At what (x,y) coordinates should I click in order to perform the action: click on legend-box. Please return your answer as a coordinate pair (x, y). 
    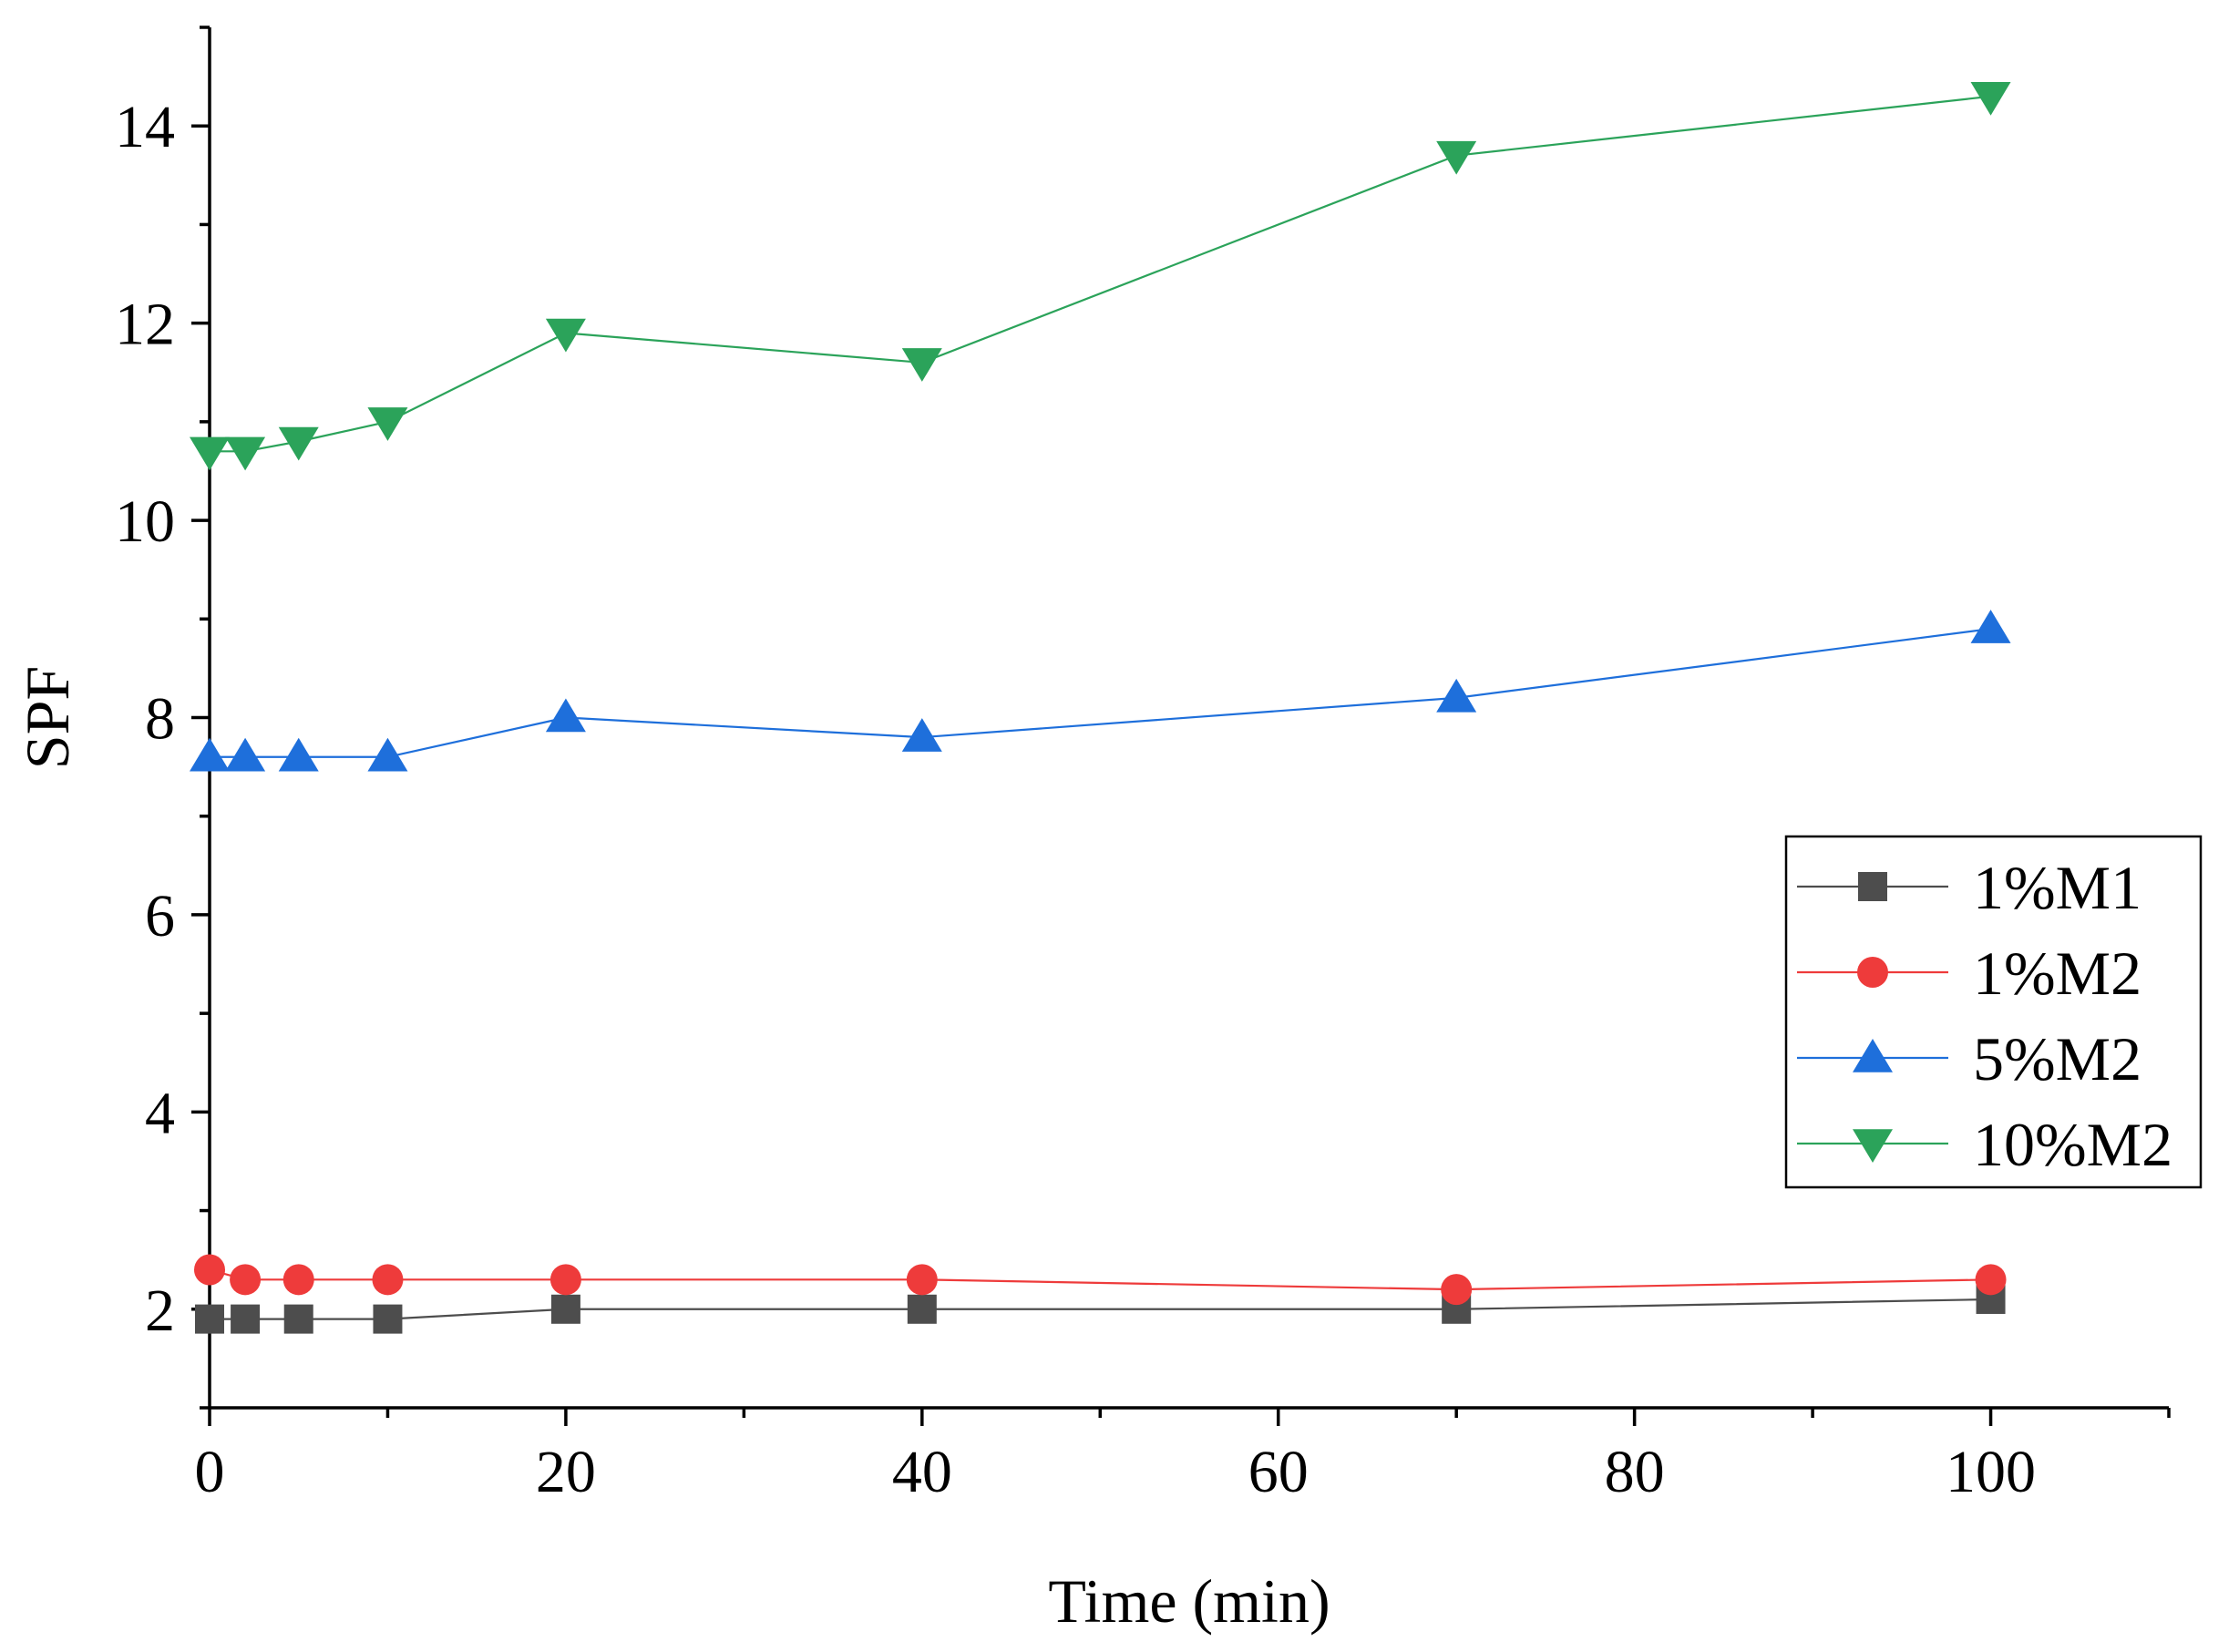
    Looking at the image, I should click on (1993, 1012).